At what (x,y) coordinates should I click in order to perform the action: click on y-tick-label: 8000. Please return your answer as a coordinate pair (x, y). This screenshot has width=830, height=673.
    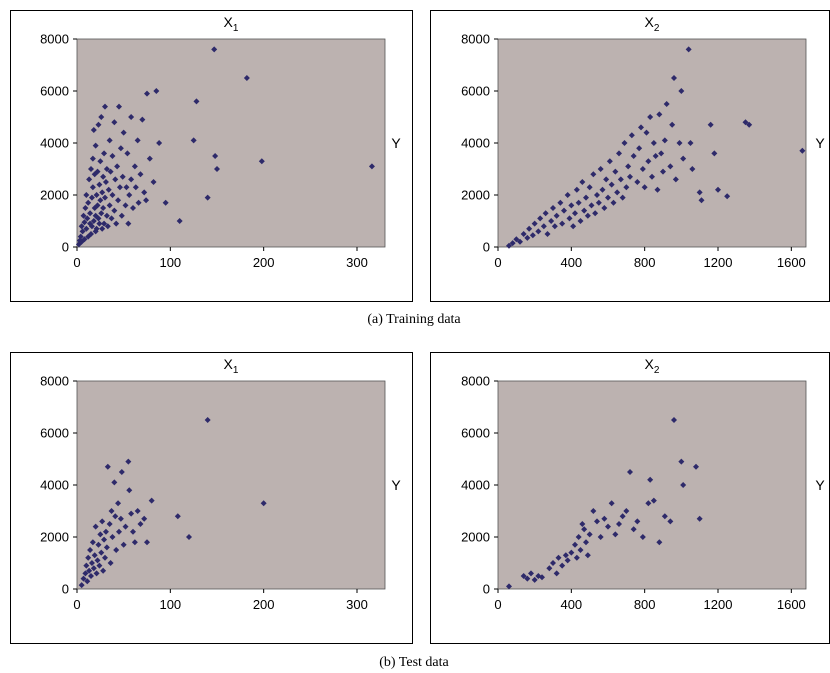
    Looking at the image, I should click on (475, 39).